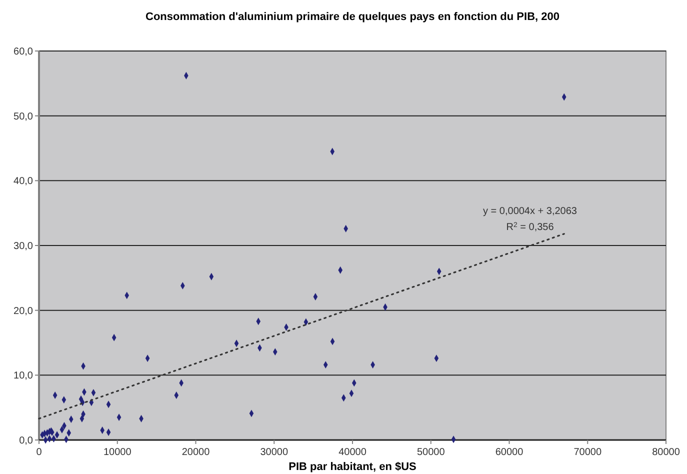  Describe the element at coordinates (39, 452) in the screenshot. I see `x-tick-label: 0` at that location.